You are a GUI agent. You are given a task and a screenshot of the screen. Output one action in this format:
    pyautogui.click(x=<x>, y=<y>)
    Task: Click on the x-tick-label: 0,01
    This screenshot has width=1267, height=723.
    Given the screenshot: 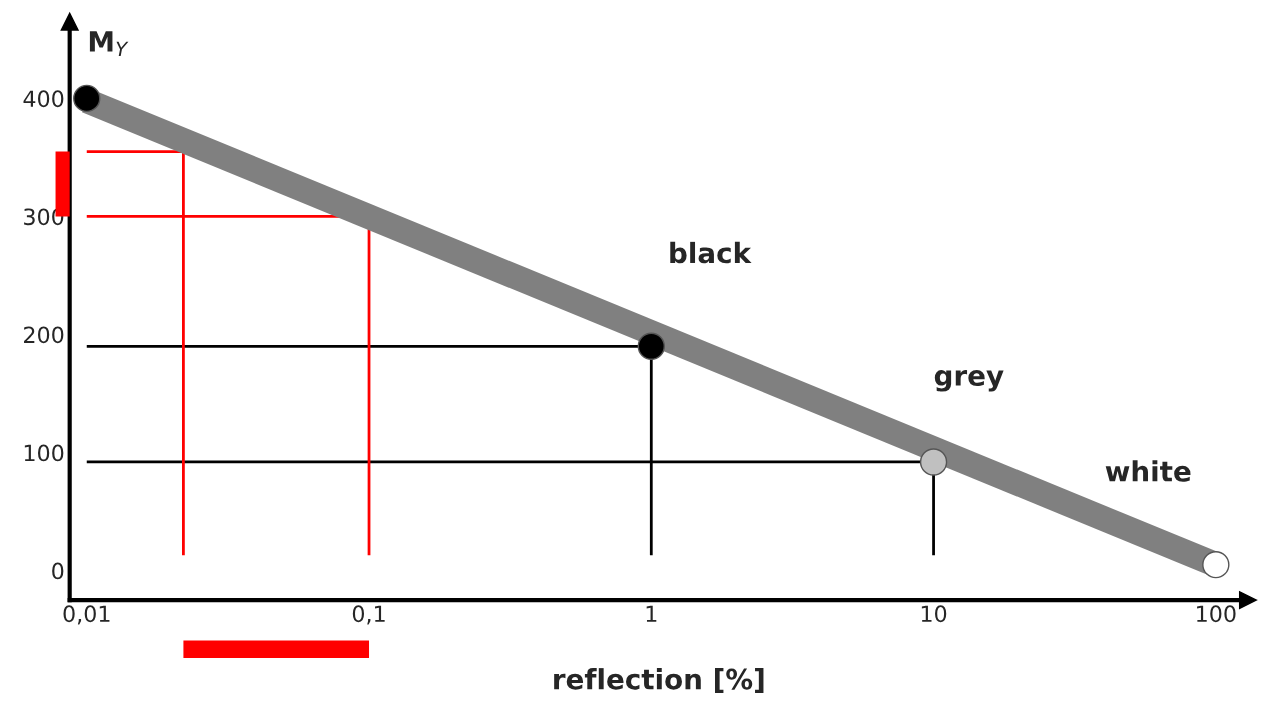 What is the action you would take?
    pyautogui.click(x=86, y=615)
    